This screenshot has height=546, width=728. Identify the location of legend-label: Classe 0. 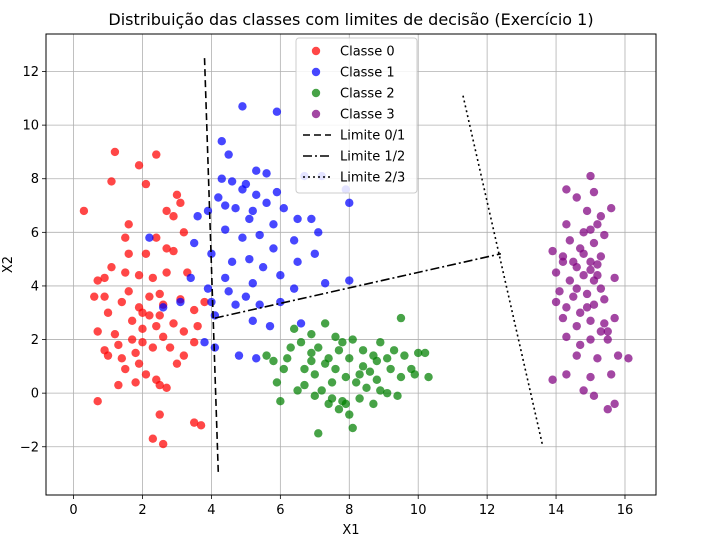
(367, 52).